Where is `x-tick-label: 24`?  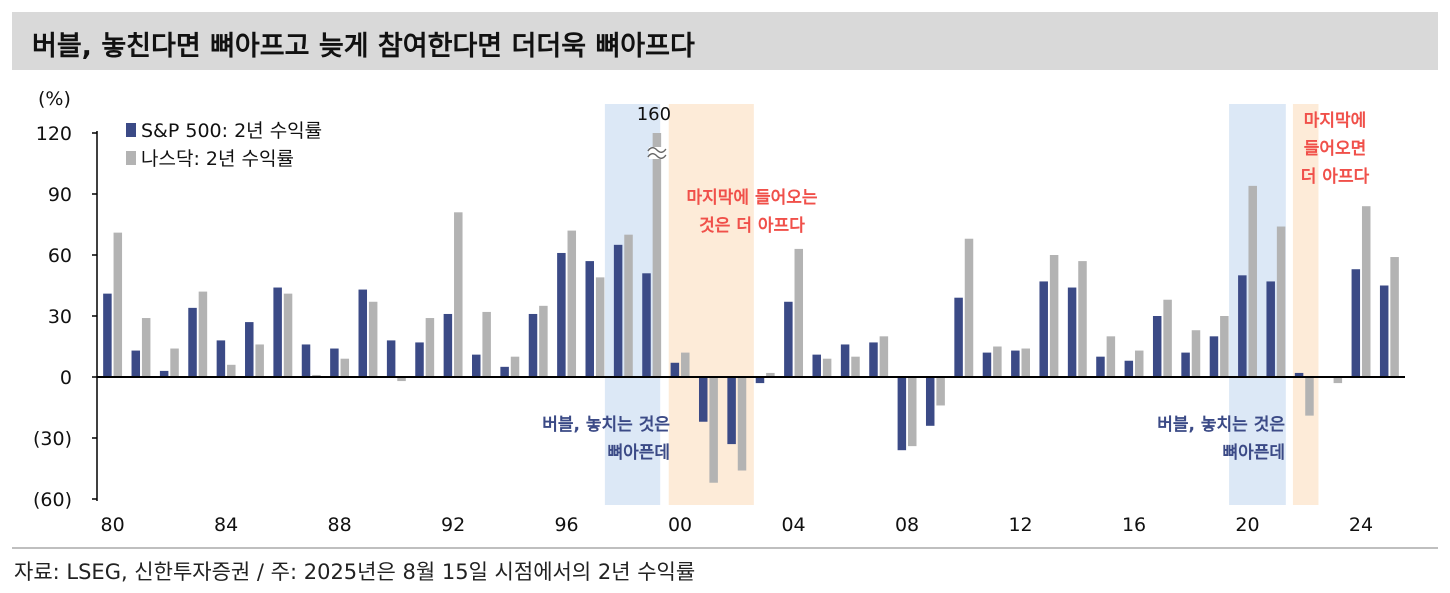
x-tick-label: 24 is located at coordinates (1361, 525).